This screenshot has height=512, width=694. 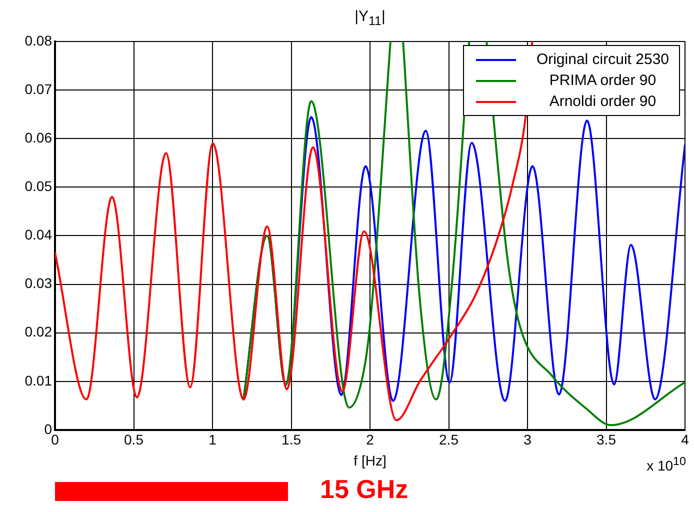 What do you see at coordinates (38, 186) in the screenshot?
I see `y-tick-label: 0.05` at bounding box center [38, 186].